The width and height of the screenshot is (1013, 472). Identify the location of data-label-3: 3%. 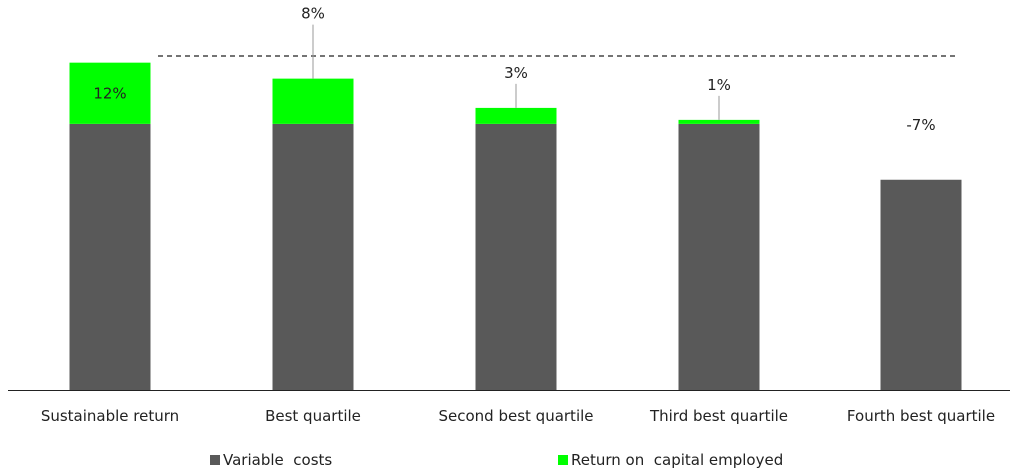
(516, 73).